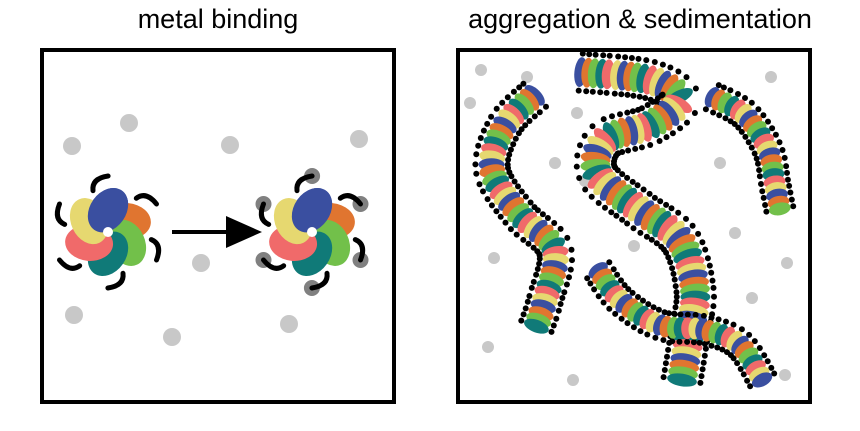  I want to click on central-pore, so click(312, 232).